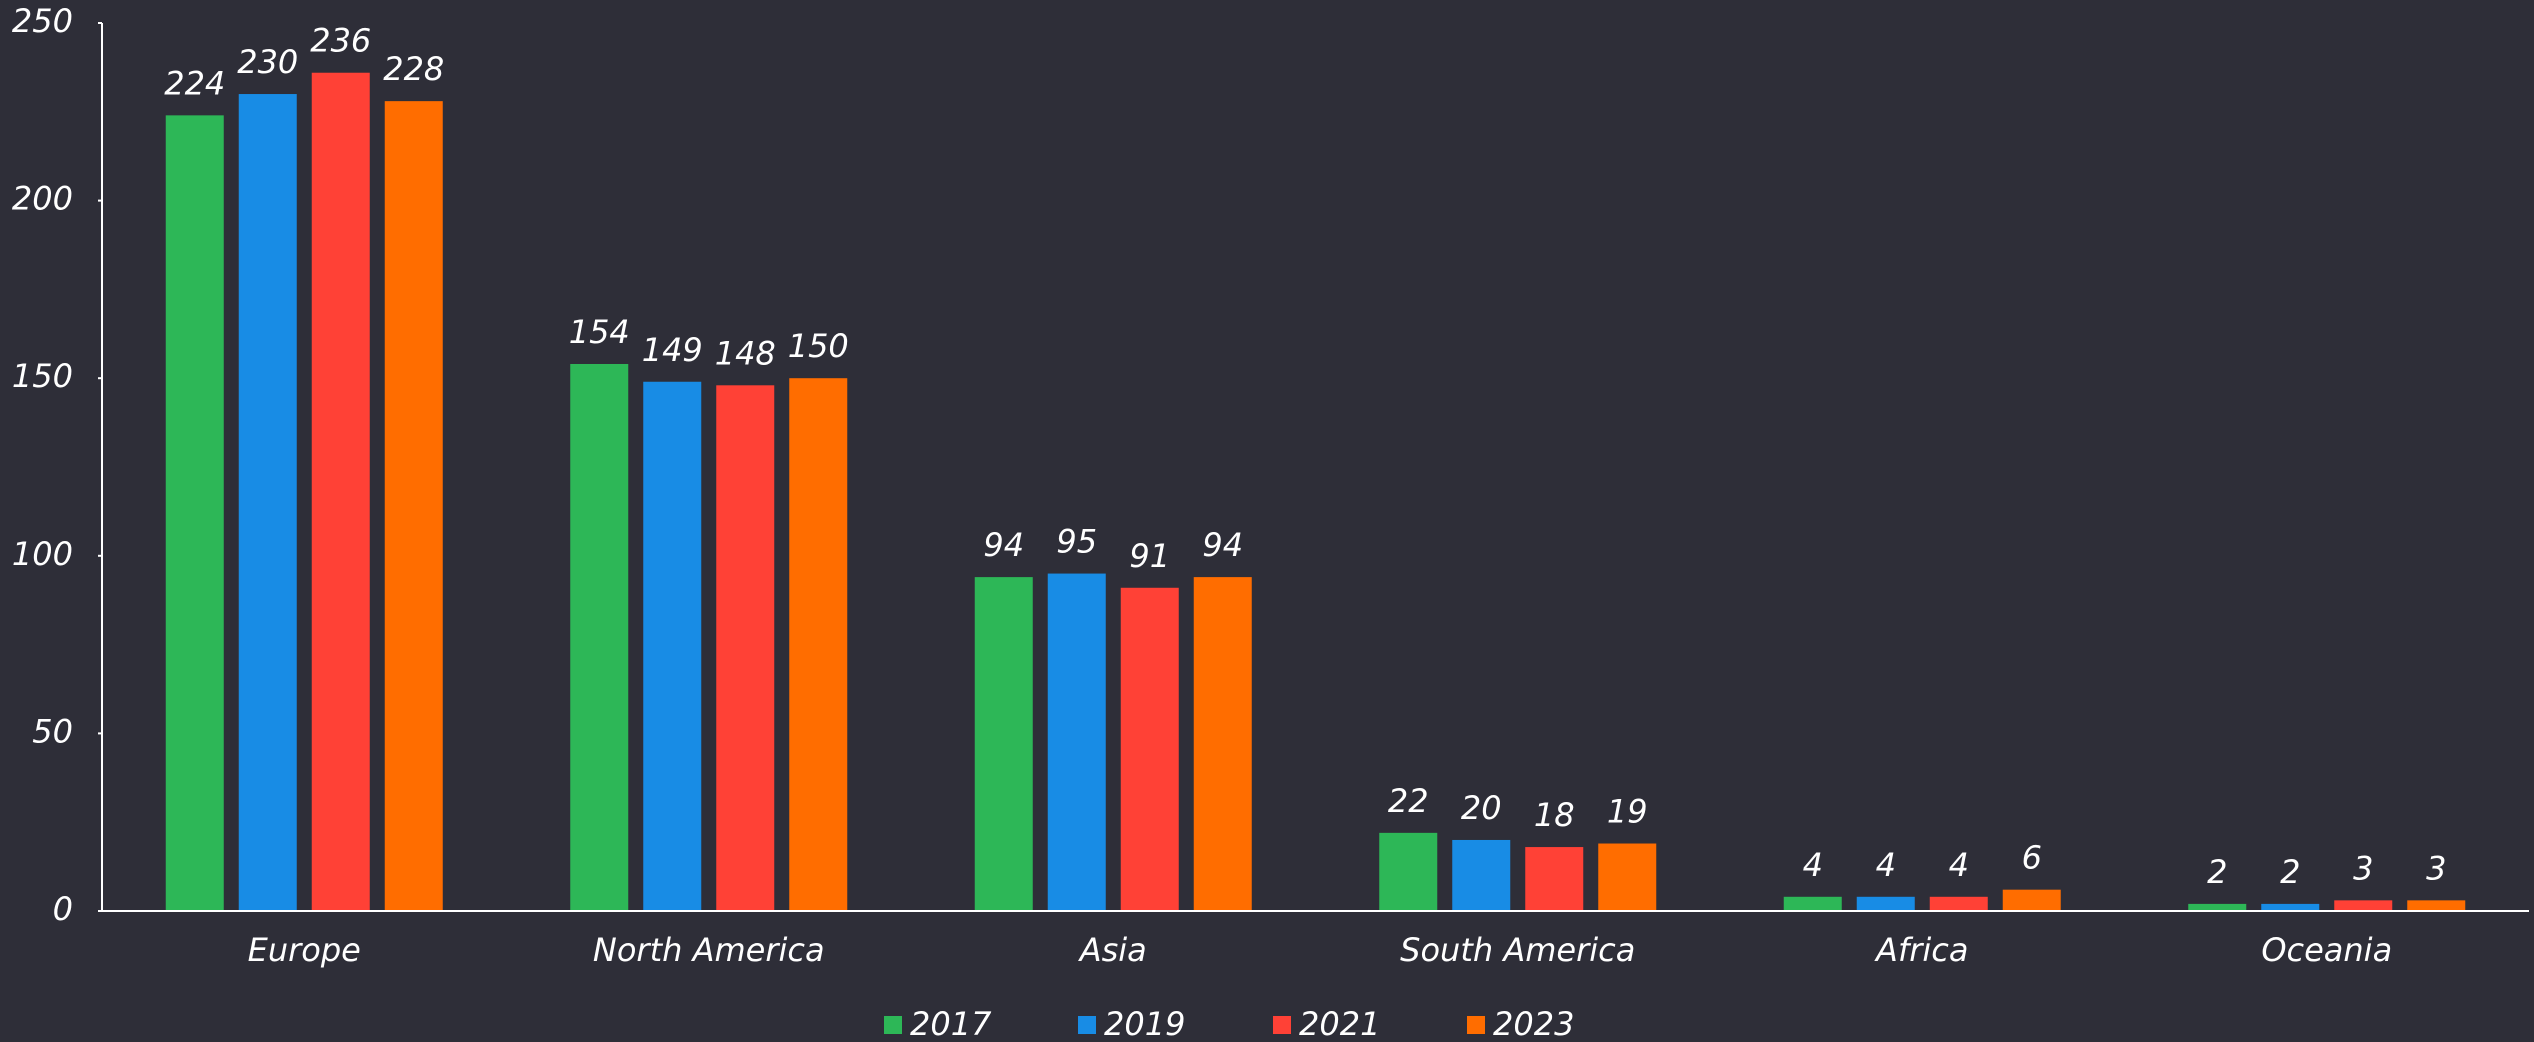  I want to click on legend-label: 2023, so click(1533, 1023).